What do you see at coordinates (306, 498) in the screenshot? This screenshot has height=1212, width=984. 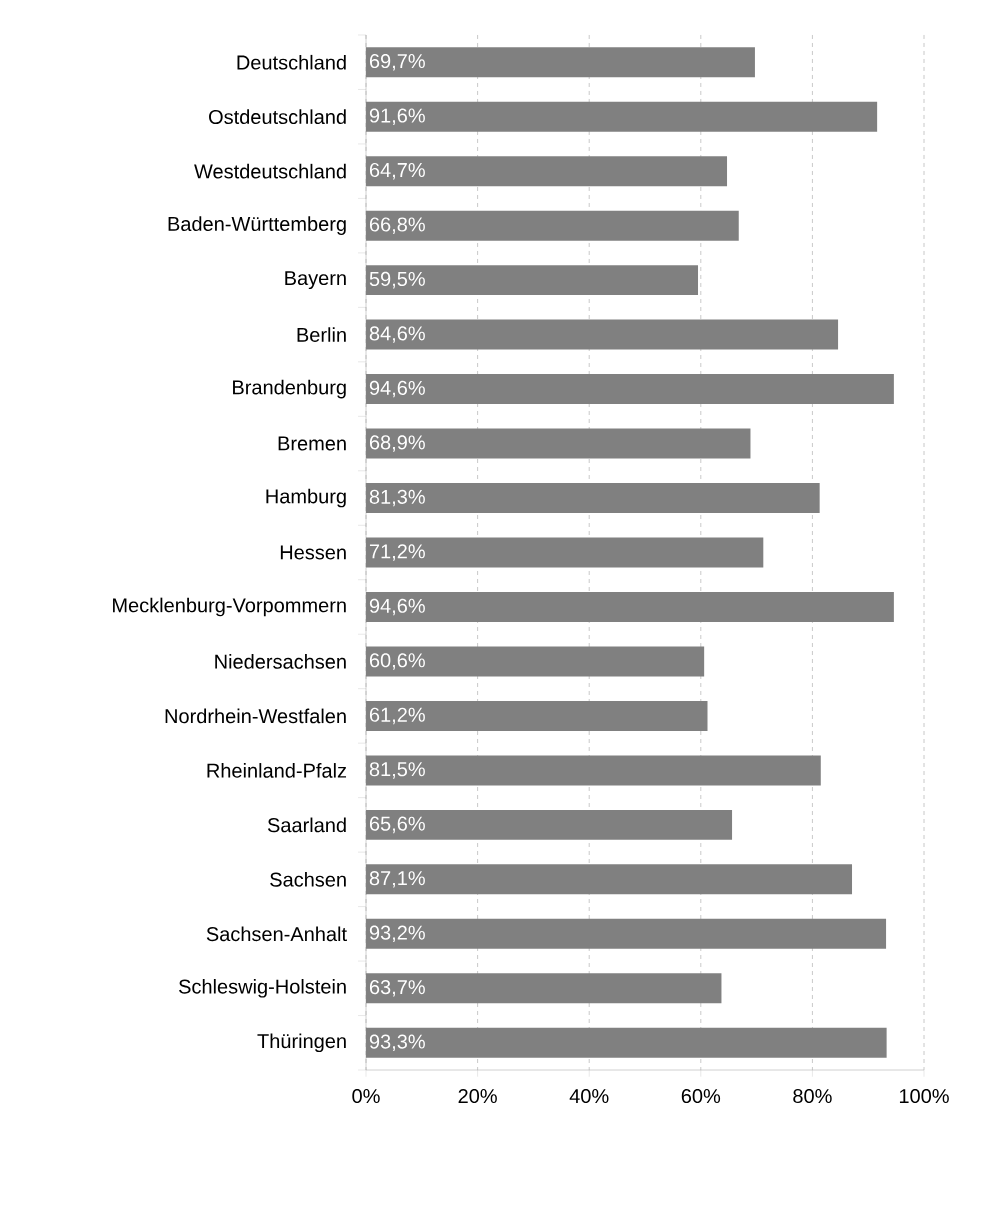 I see `y-tick-label: Hamburg` at bounding box center [306, 498].